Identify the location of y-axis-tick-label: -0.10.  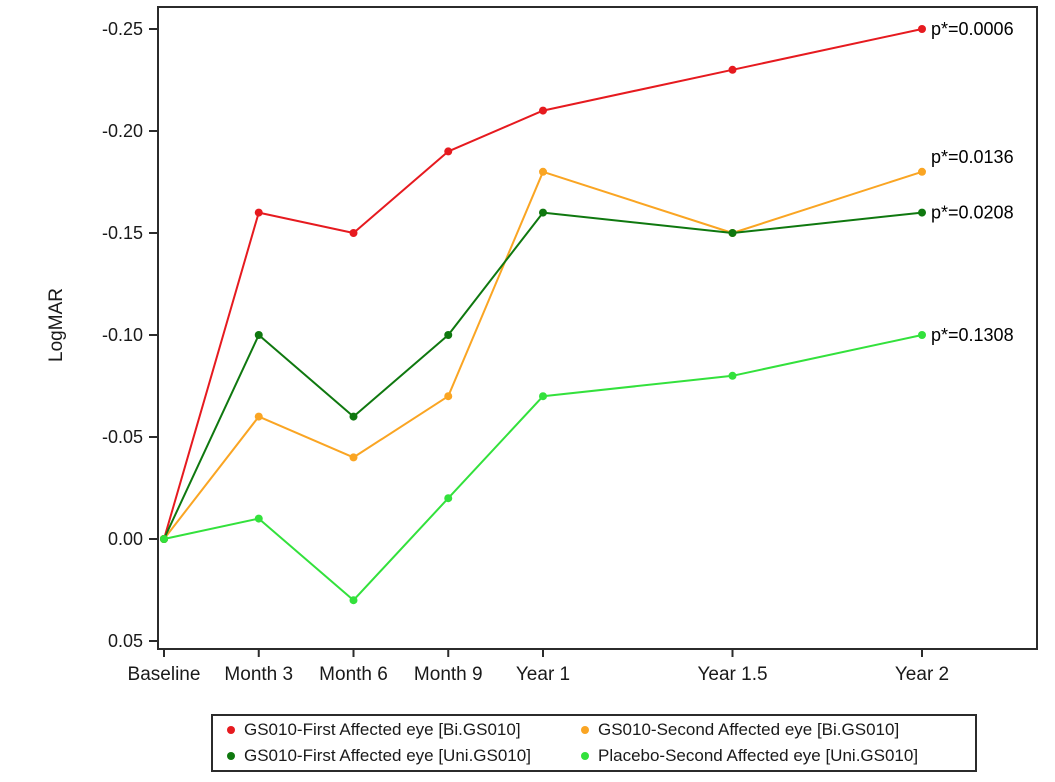
(122, 335).